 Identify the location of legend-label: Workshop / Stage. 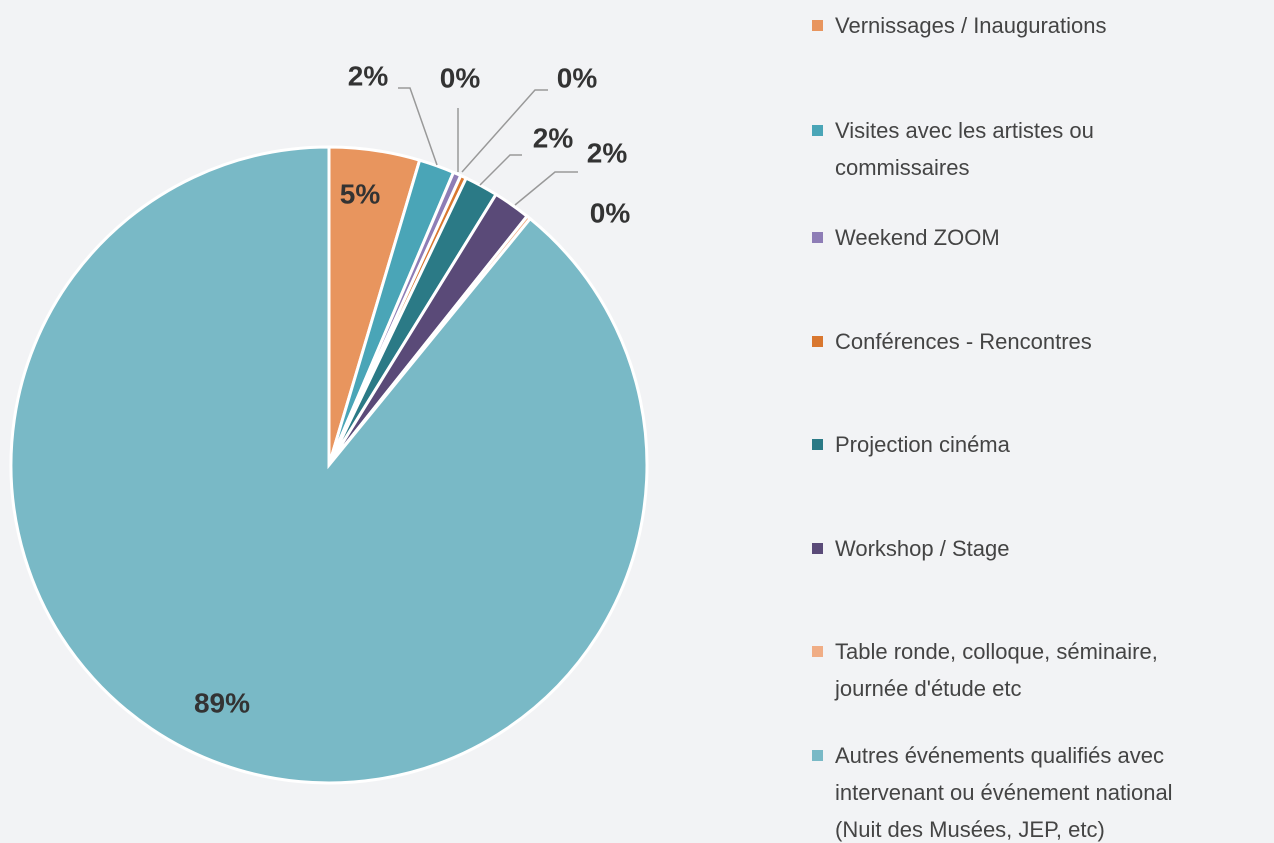
(922, 548).